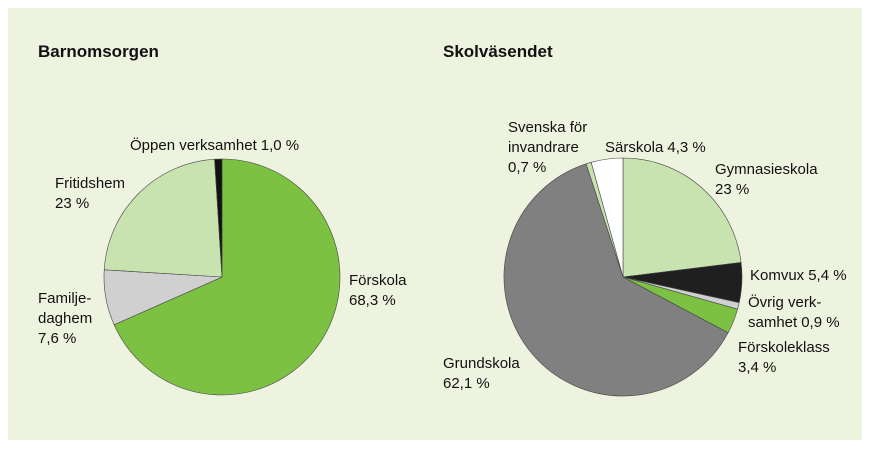 The image size is (869, 462). What do you see at coordinates (784, 302) in the screenshot?
I see `label-line: Övrig verk-` at bounding box center [784, 302].